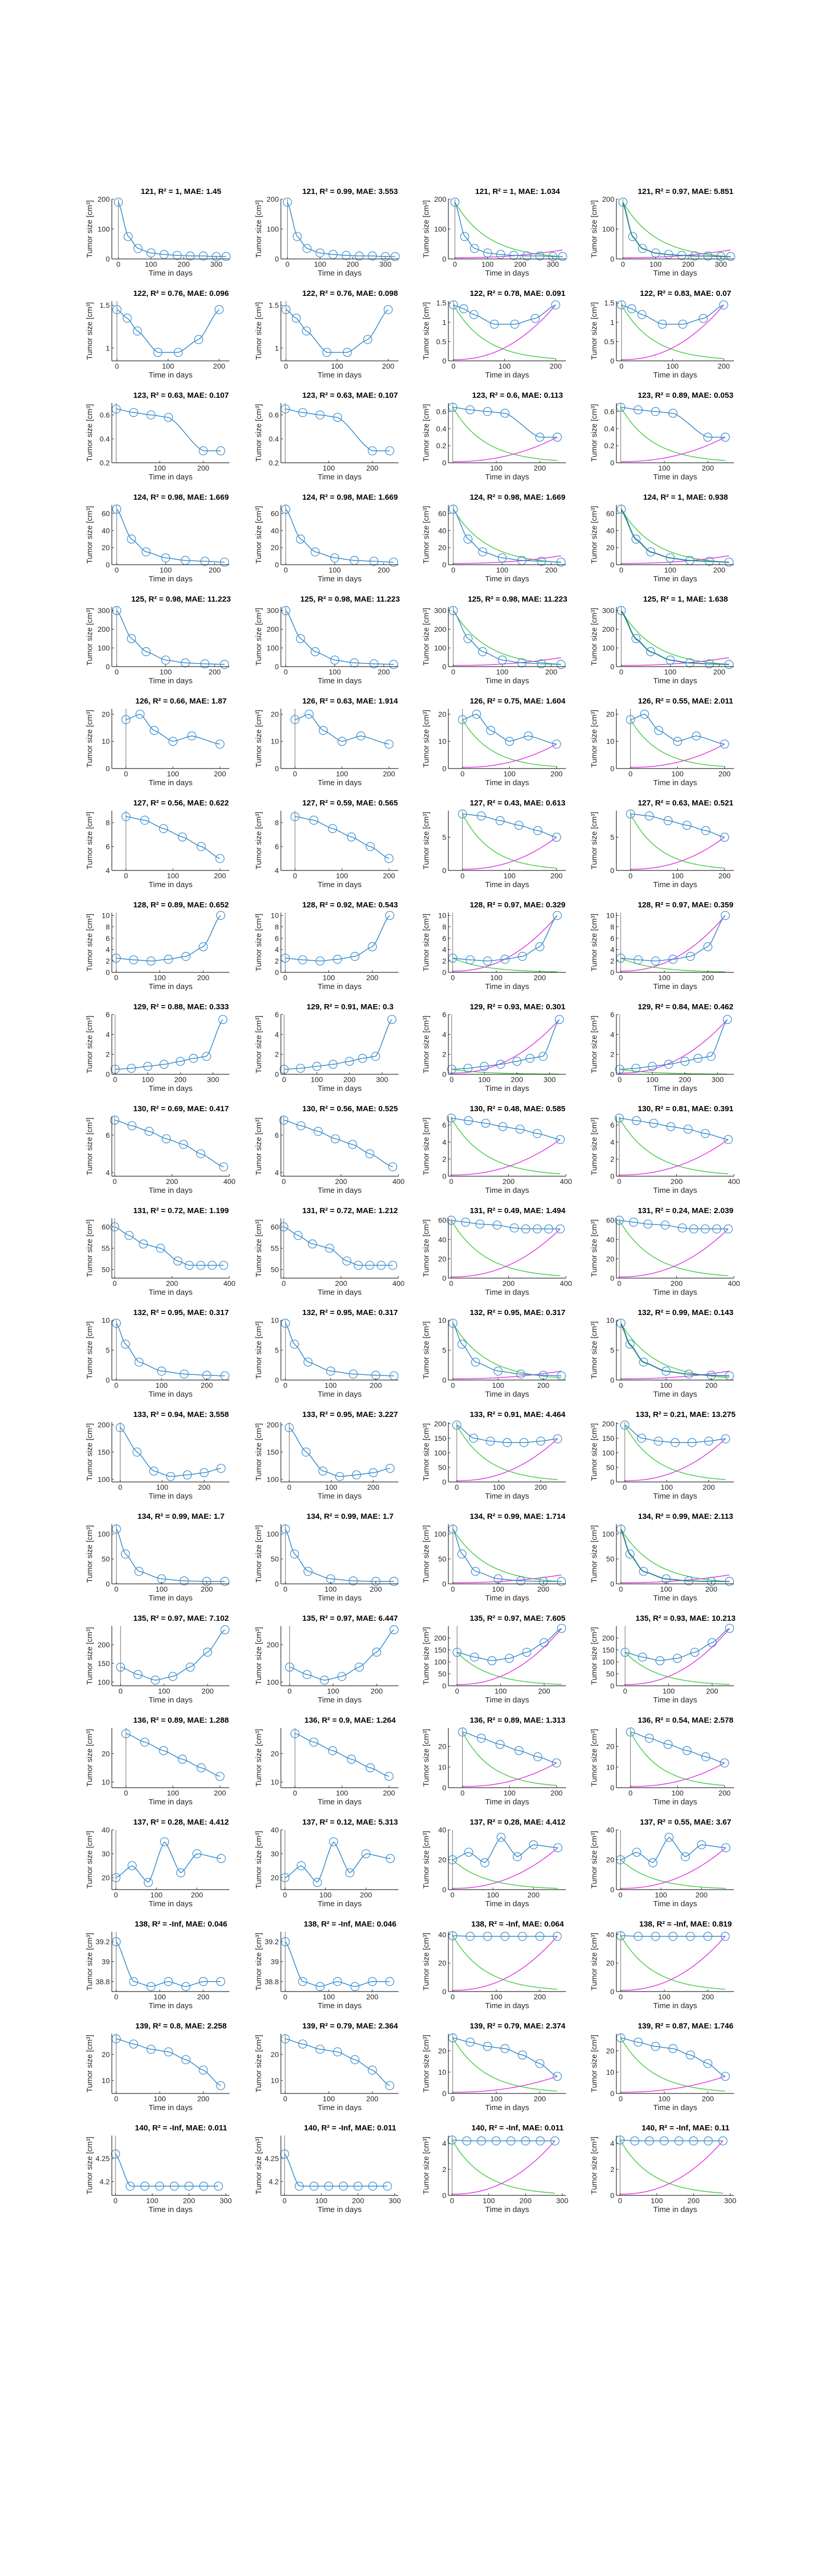  What do you see at coordinates (350, 2128) in the screenshot?
I see `panel-title: 140, R² = -Inf, MAE: 0.011` at bounding box center [350, 2128].